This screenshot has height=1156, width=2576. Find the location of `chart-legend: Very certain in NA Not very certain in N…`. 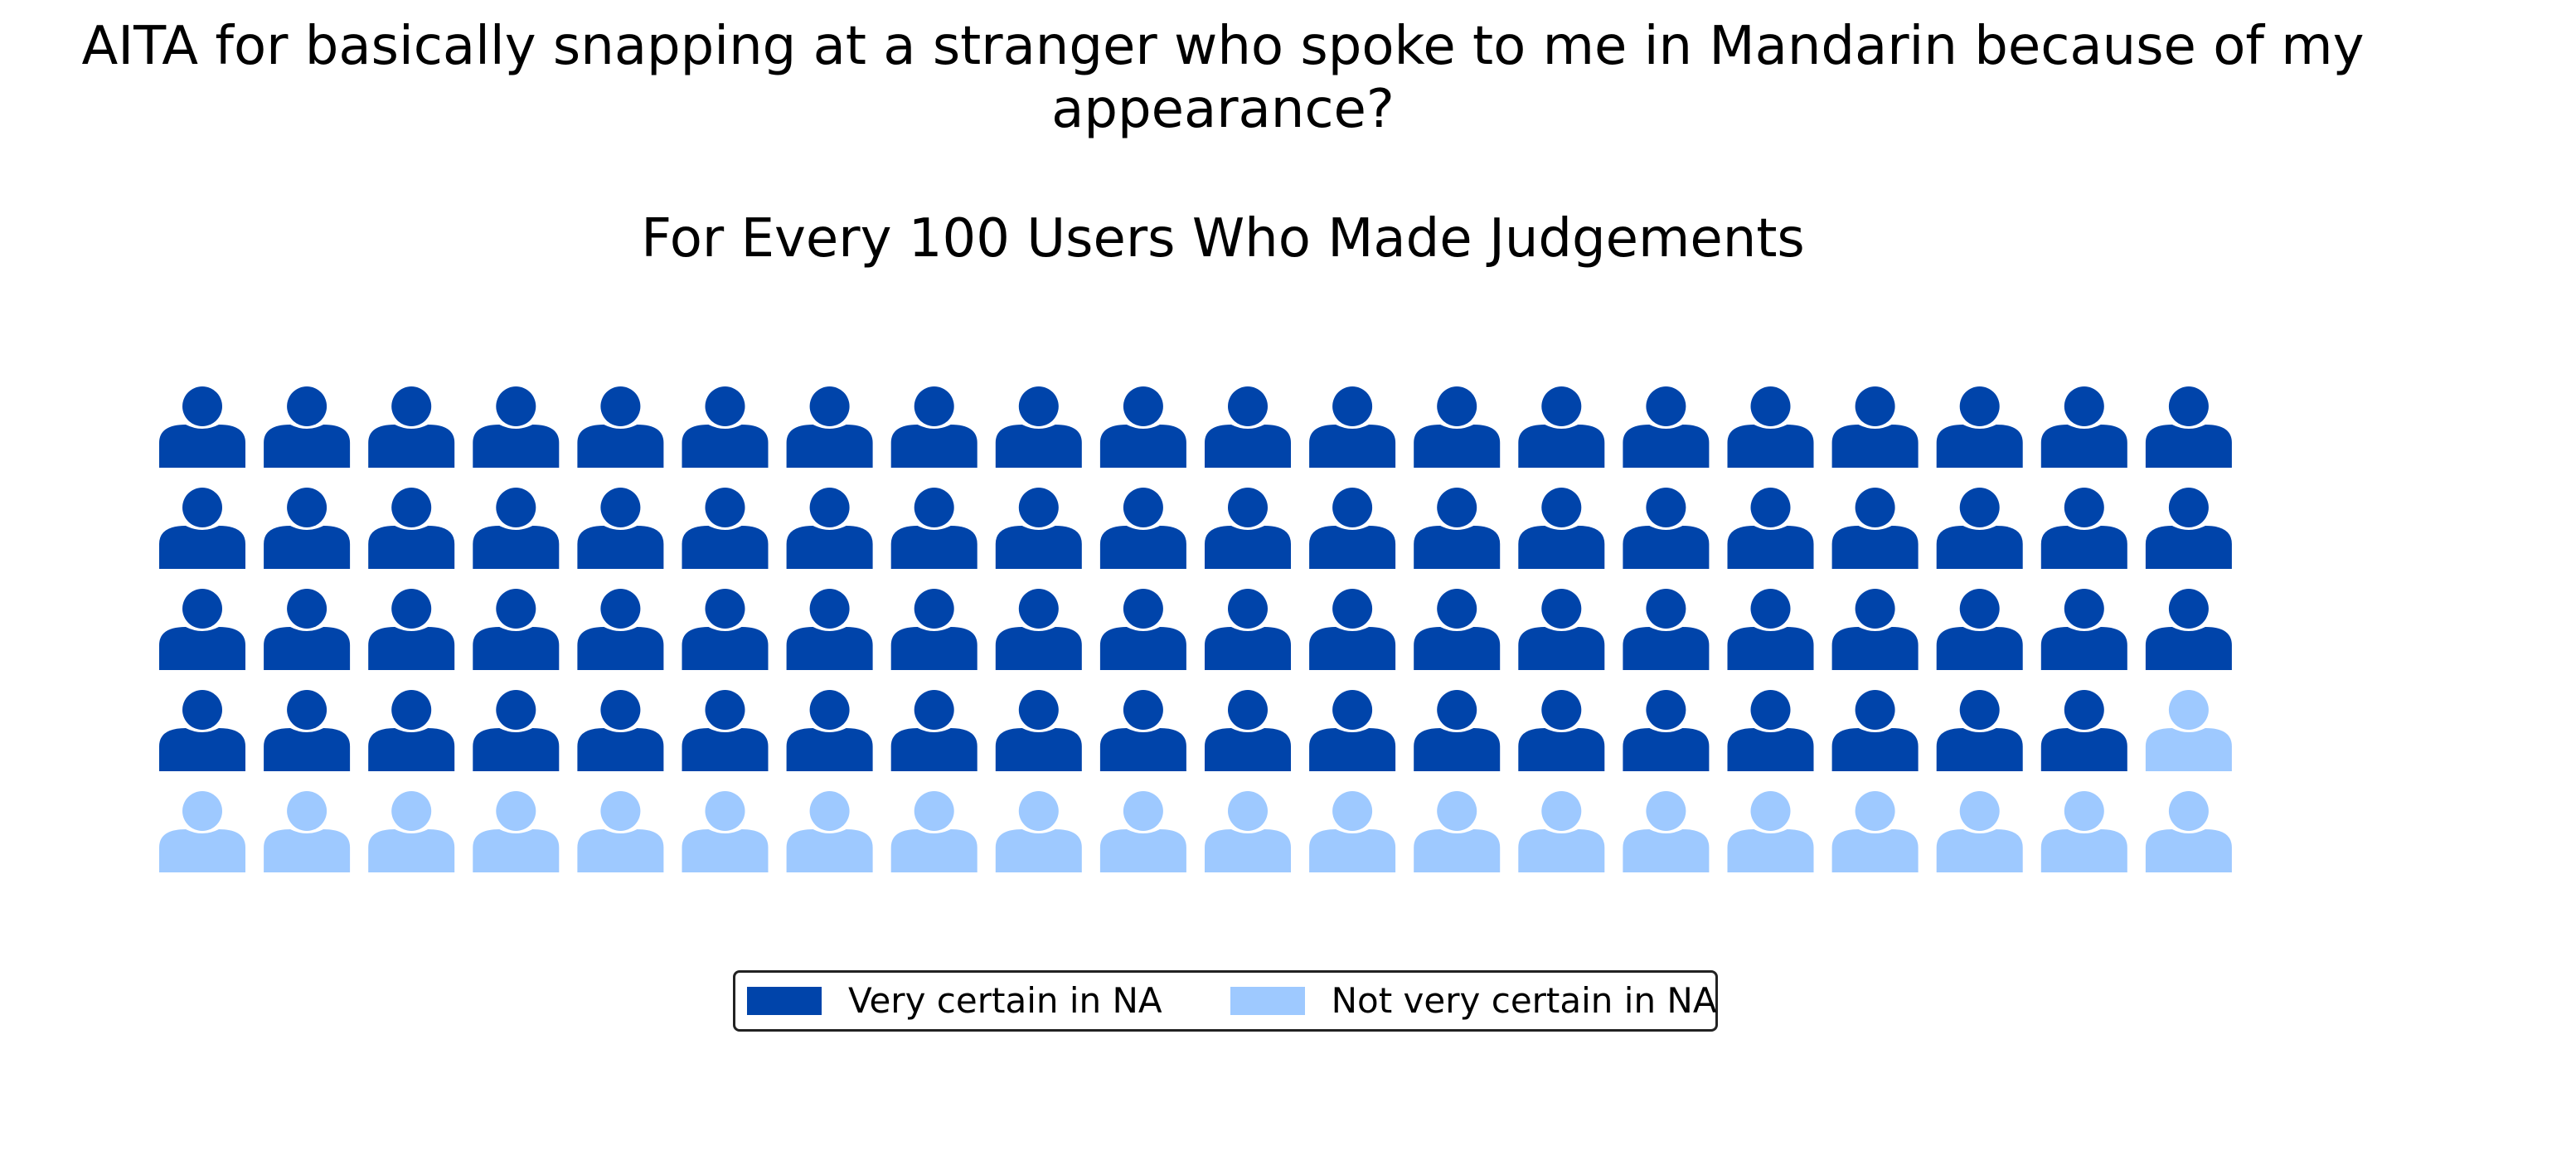

chart-legend: Very certain in NA Not very certain in N… is located at coordinates (1225, 1001).